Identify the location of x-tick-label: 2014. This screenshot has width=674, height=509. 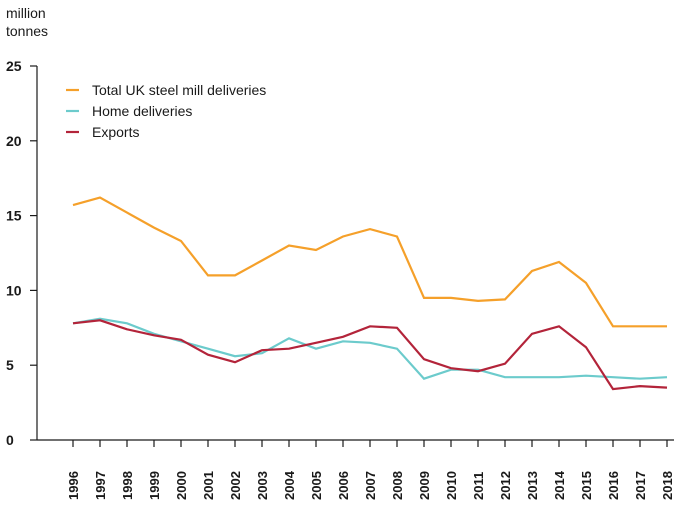
(559, 485).